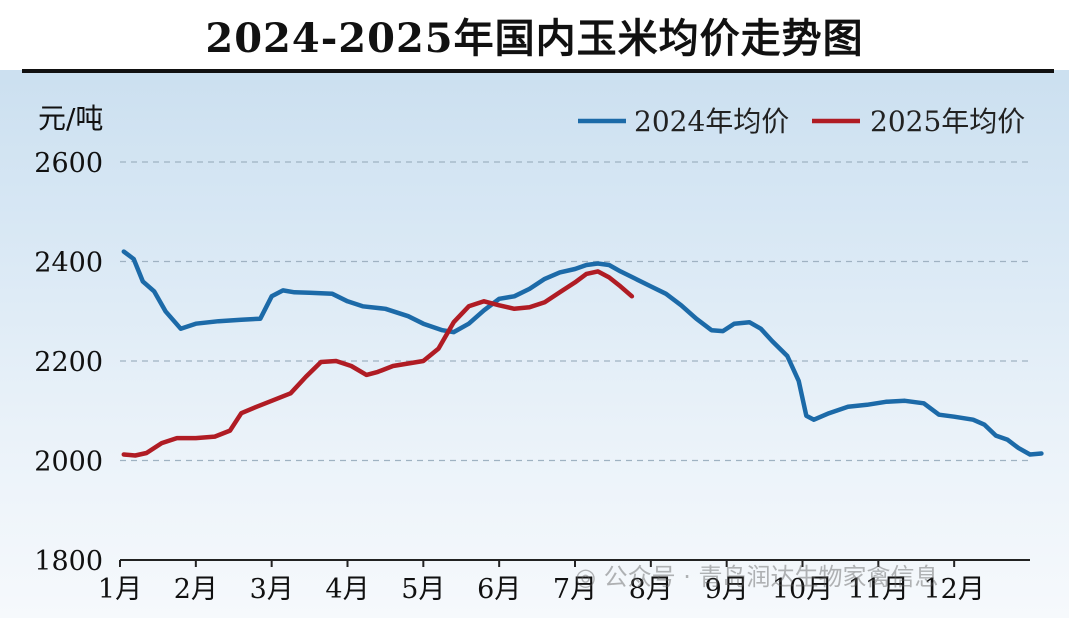 The height and width of the screenshot is (618, 1069). What do you see at coordinates (585, 577) in the screenshot?
I see `wechat-icon: ◎` at bounding box center [585, 577].